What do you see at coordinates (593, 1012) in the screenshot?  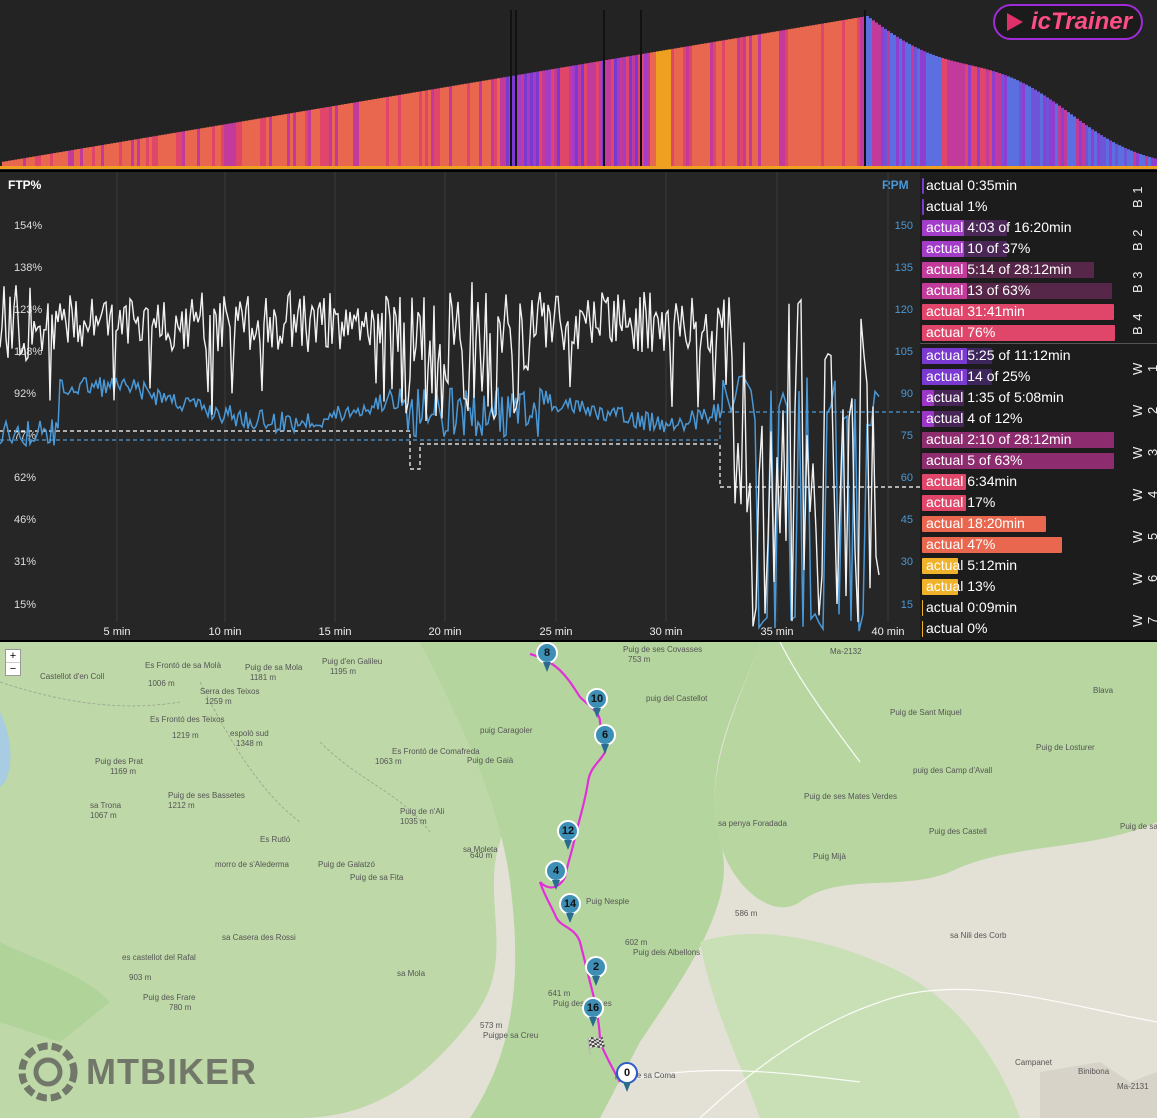 I see `waypoint-marker: 16` at bounding box center [593, 1012].